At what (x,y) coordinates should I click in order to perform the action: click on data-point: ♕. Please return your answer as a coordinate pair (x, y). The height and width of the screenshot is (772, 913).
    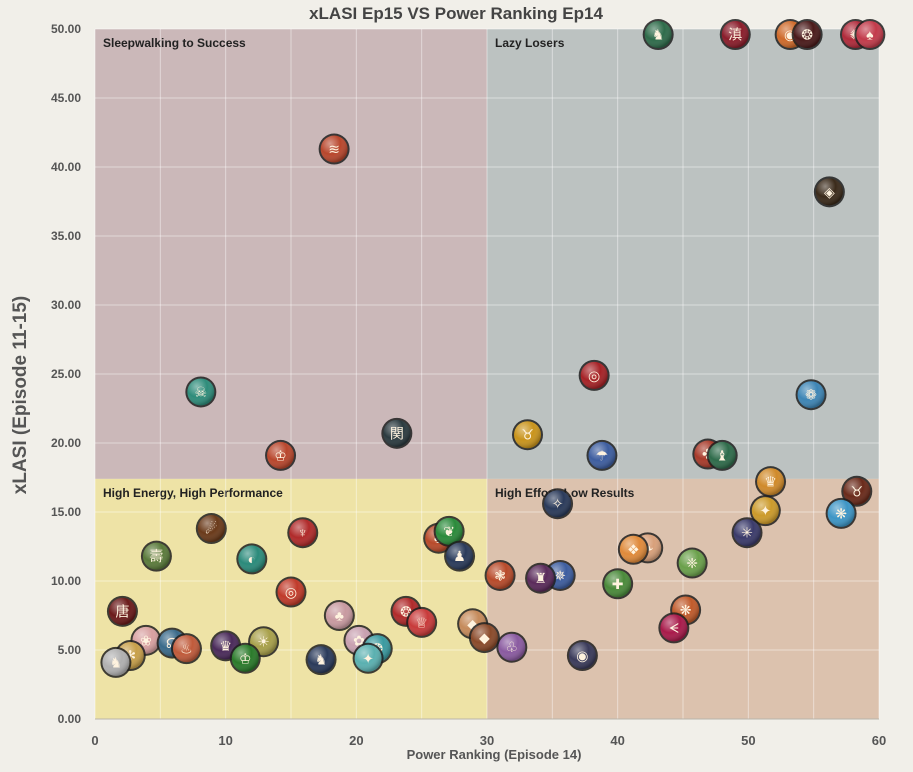
    Looking at the image, I should click on (422, 622).